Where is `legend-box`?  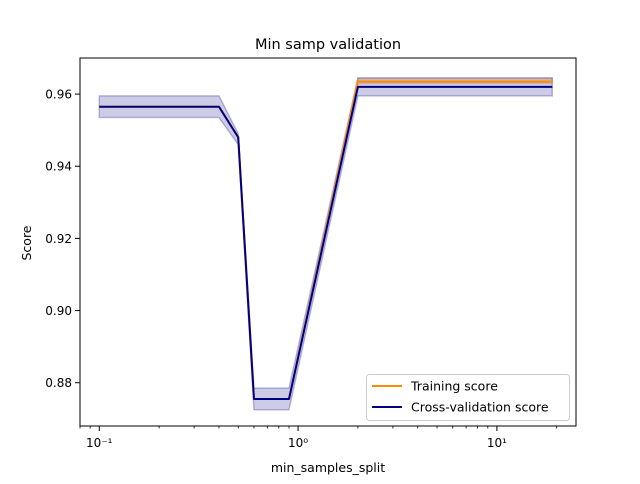
legend-box is located at coordinates (468, 397).